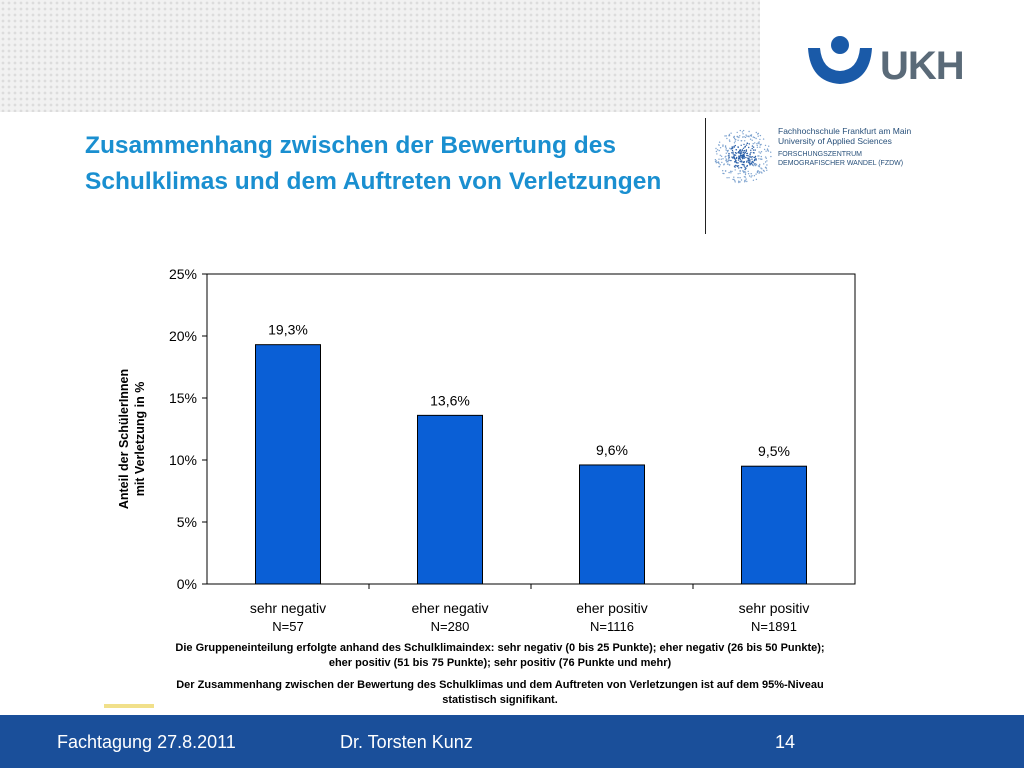  Describe the element at coordinates (743, 156) in the screenshot. I see `partner-logo-dot-cloud-icon` at that location.